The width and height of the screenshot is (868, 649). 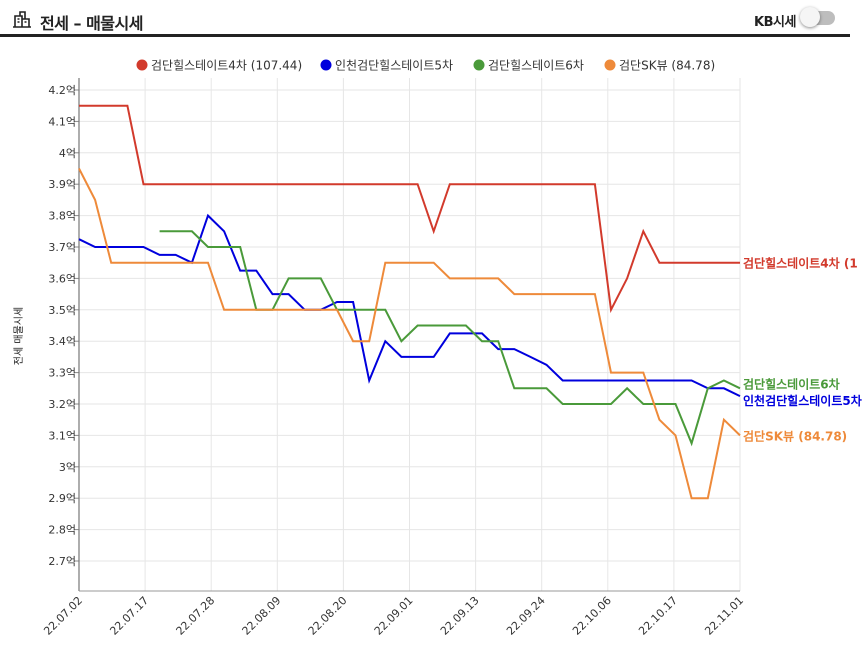 I want to click on legend-label: 검단힐스테이트4차 (107.44), so click(x=226, y=66).